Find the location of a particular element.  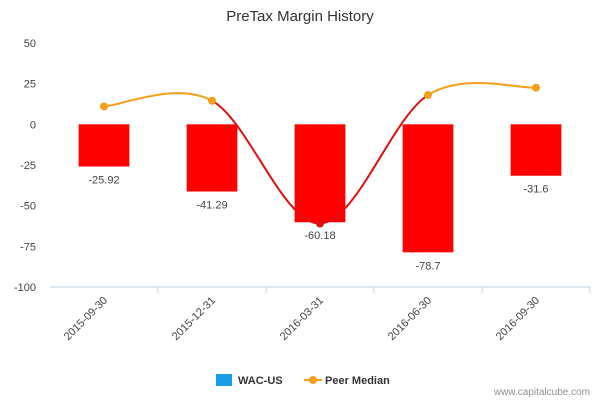

y-tick-label: 0 is located at coordinates (33, 125).